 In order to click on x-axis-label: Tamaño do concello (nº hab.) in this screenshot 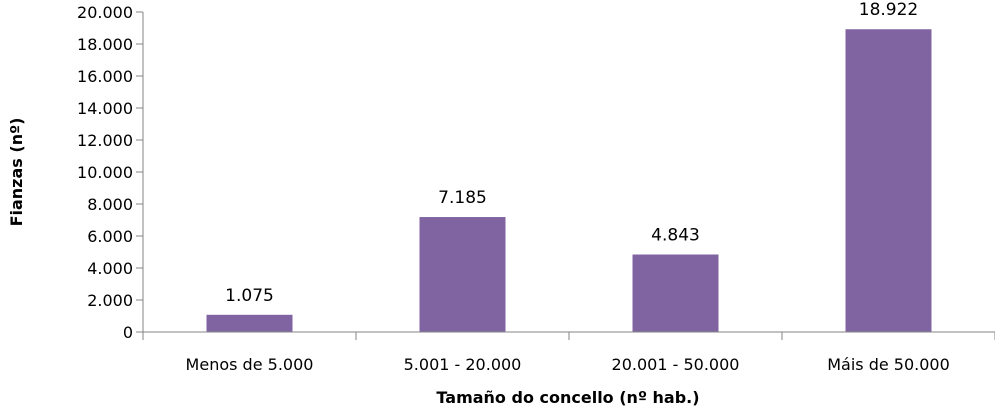, I will do `click(567, 397)`.